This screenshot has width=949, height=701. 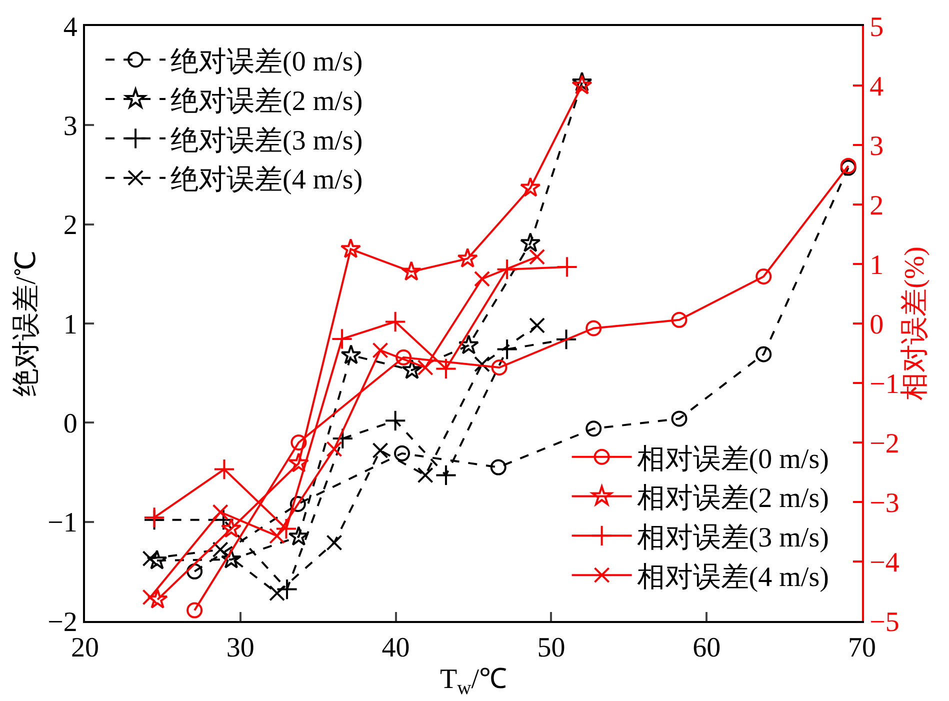 I want to click on legend-label: 相对误差(4 m/s), so click(x=732, y=577).